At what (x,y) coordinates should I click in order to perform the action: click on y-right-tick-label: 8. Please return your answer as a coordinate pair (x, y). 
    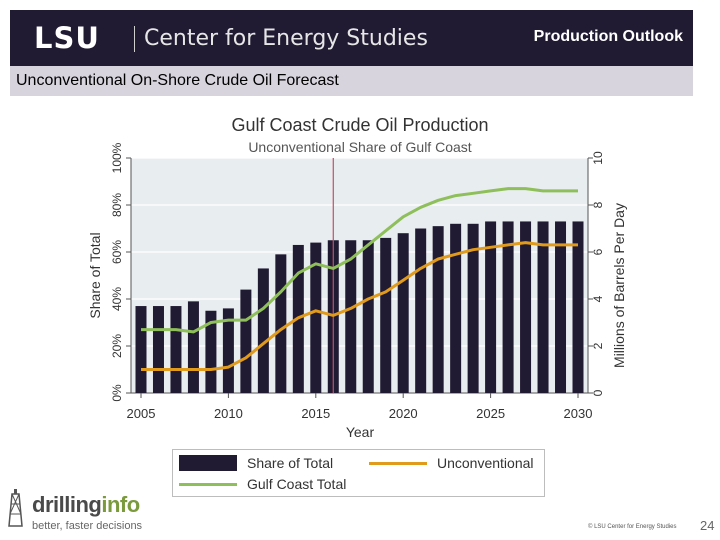
    Looking at the image, I should click on (598, 204).